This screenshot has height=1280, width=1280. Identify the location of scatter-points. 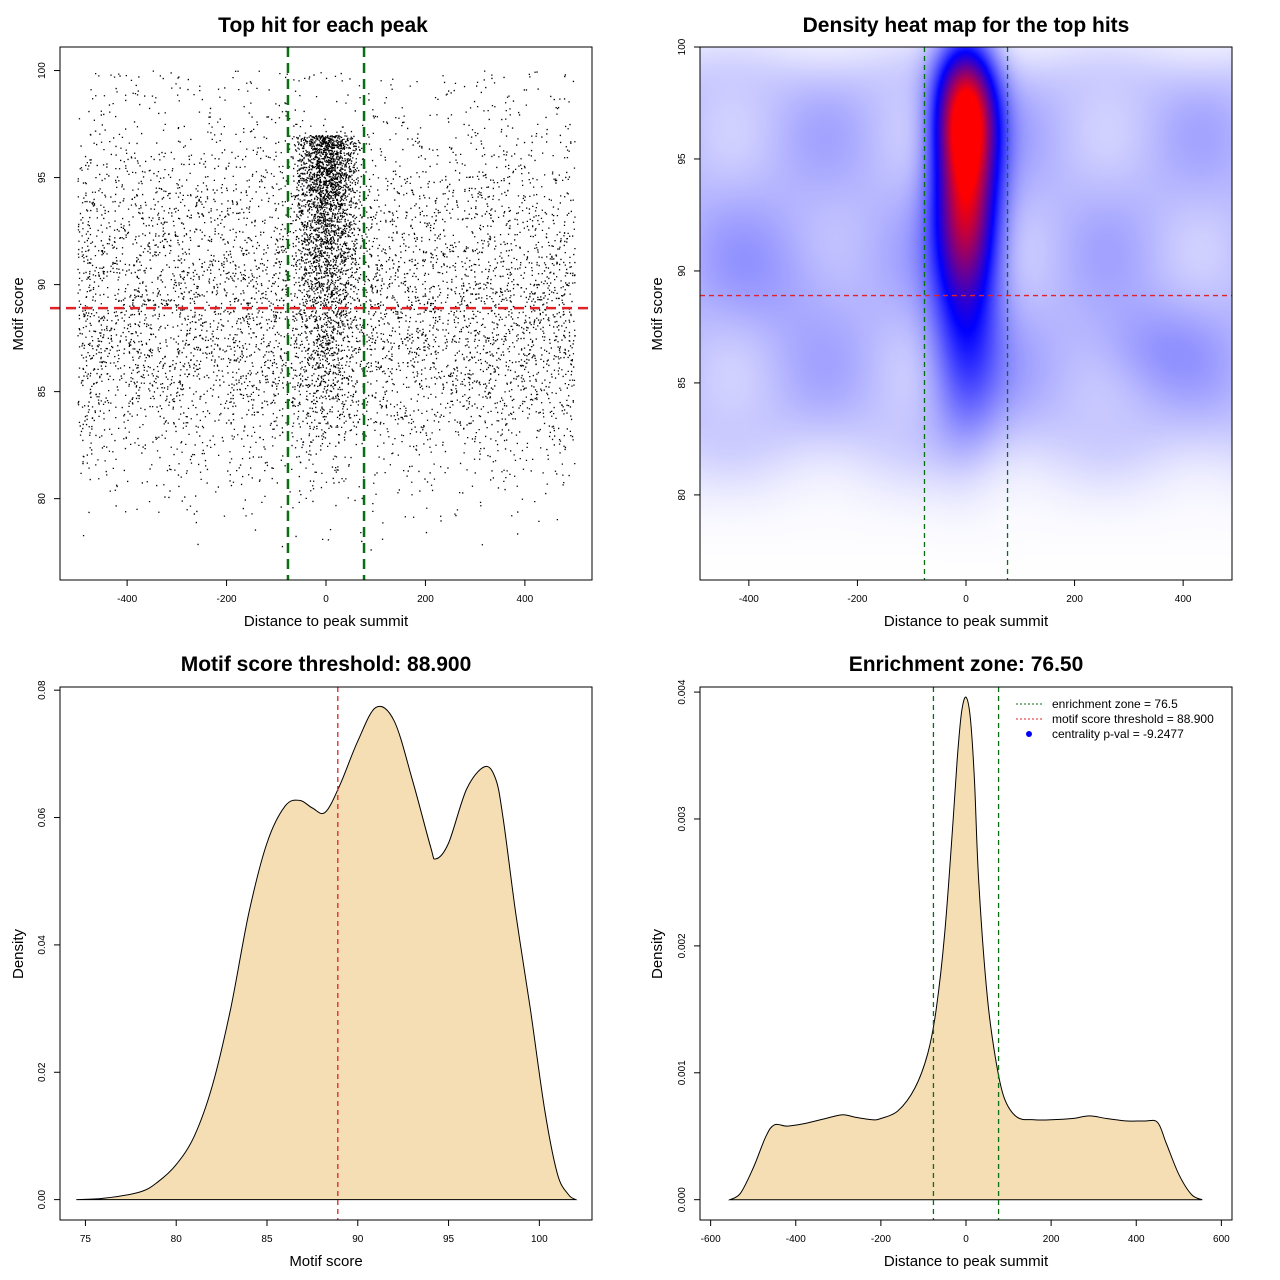
(326, 310).